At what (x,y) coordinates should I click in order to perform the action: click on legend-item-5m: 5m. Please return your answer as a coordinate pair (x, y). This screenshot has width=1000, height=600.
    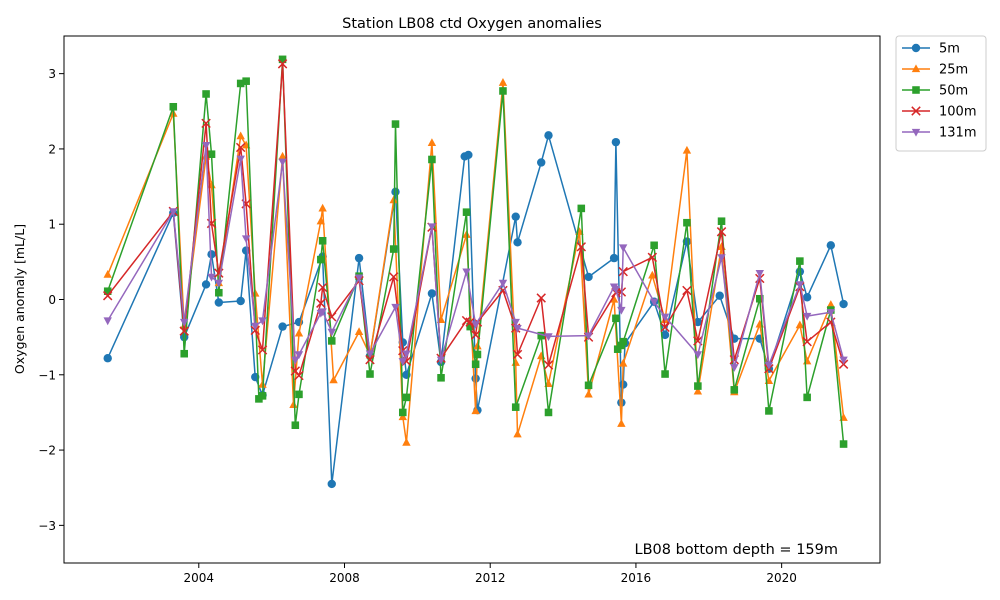
    Looking at the image, I should click on (931, 49).